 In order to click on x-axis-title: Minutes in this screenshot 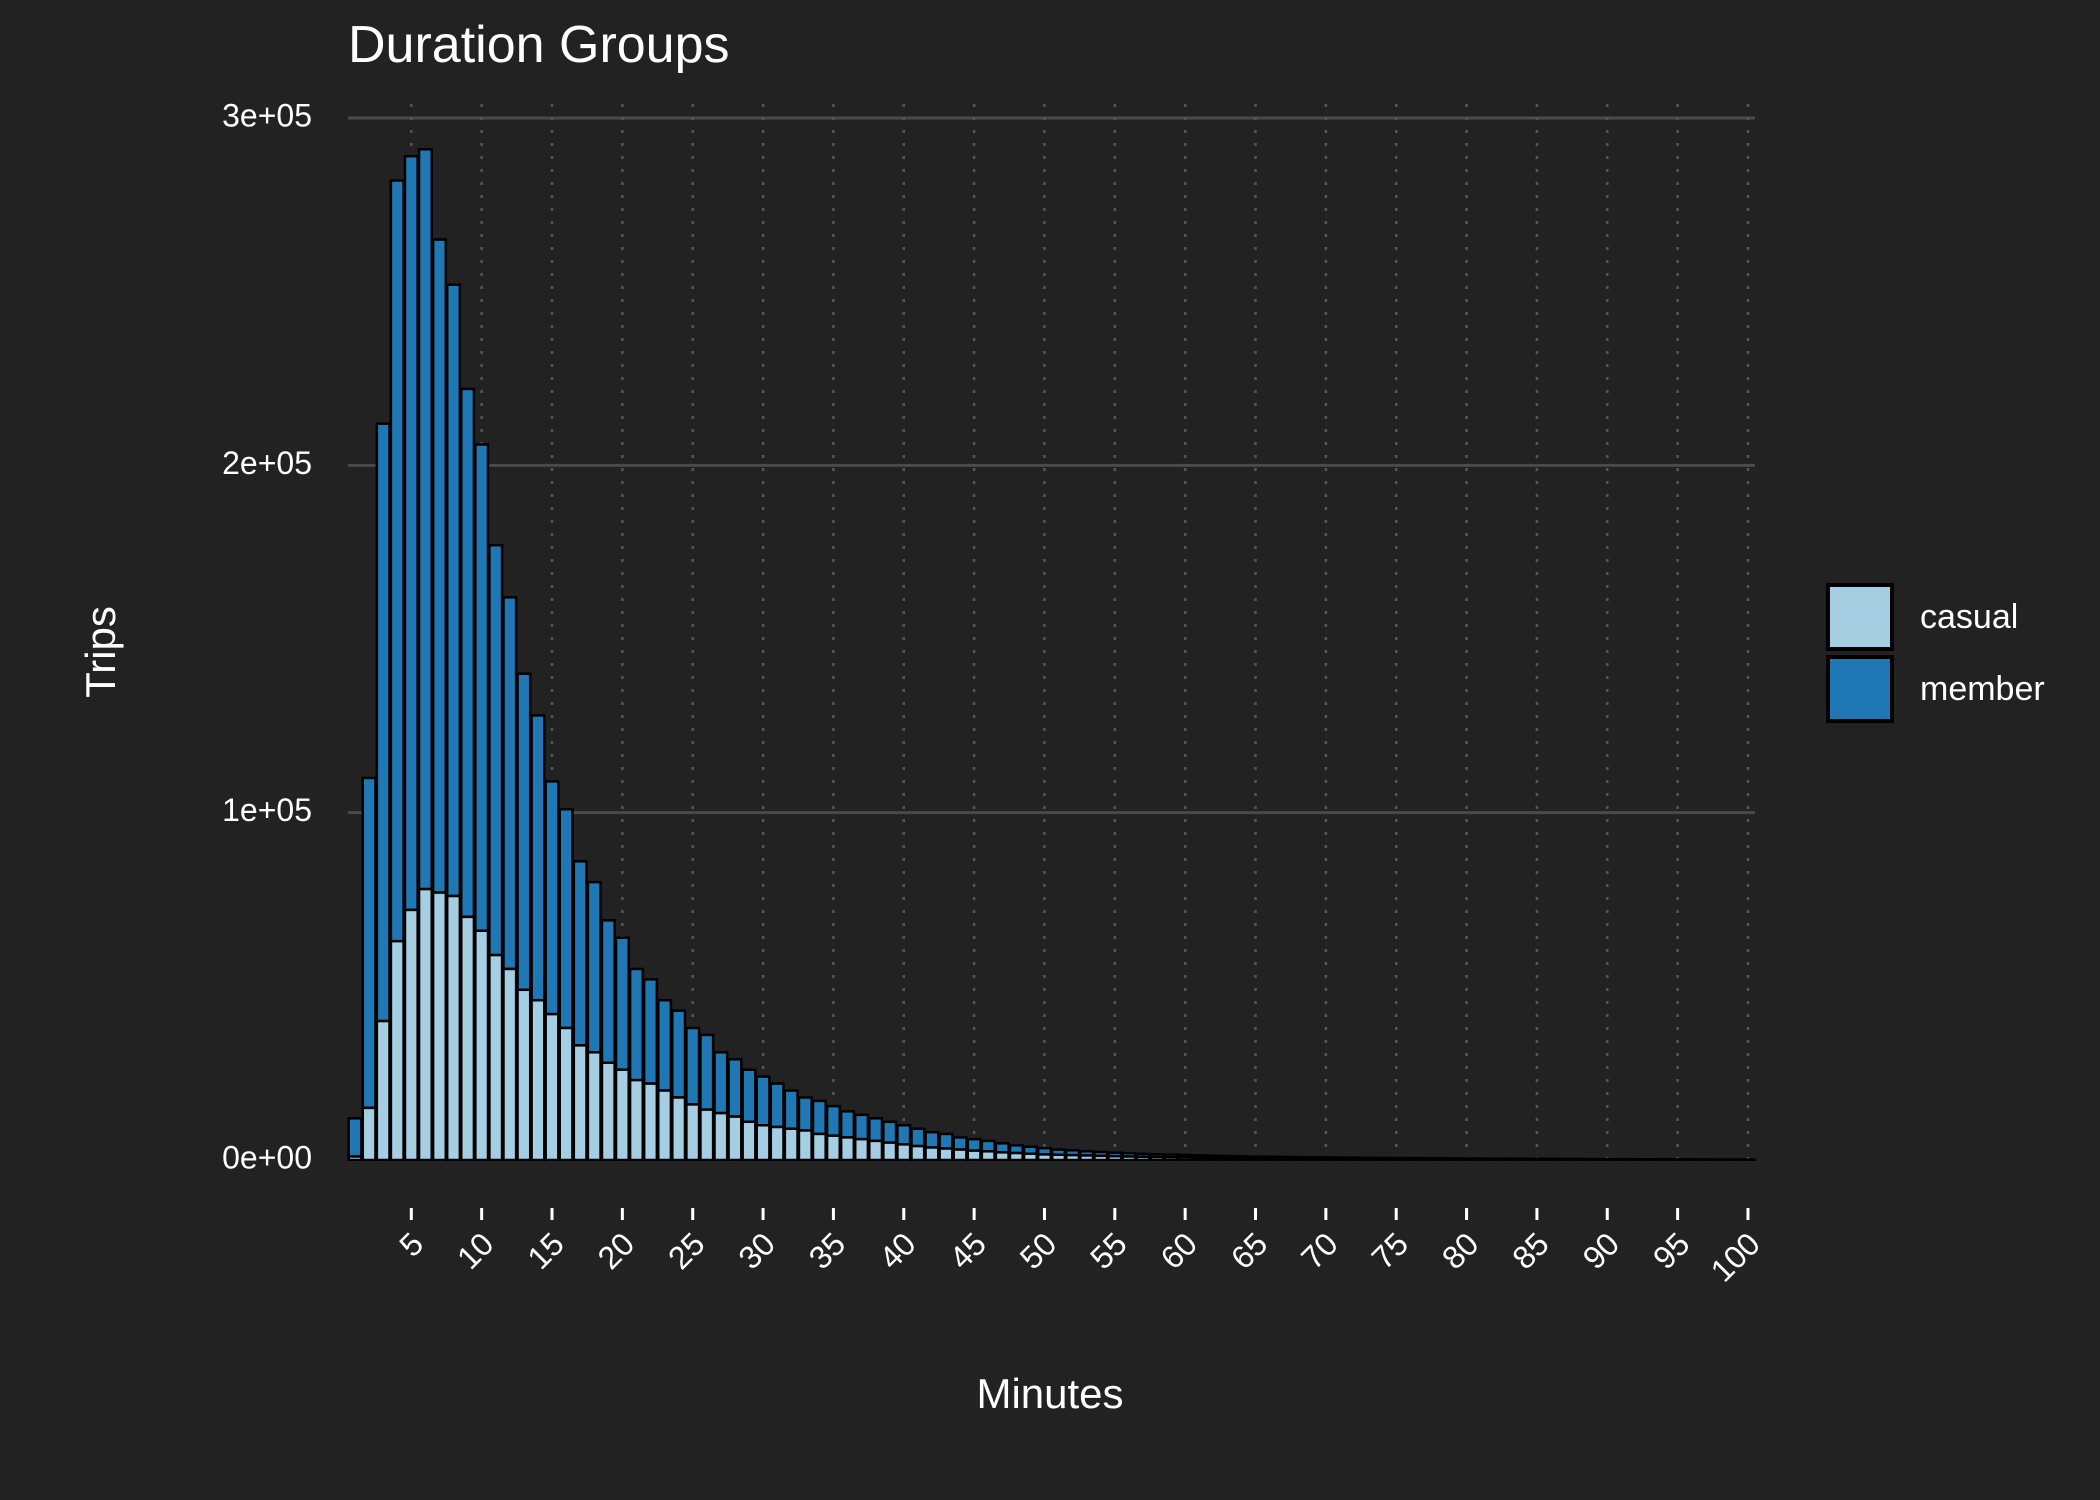, I will do `click(1049, 1393)`.